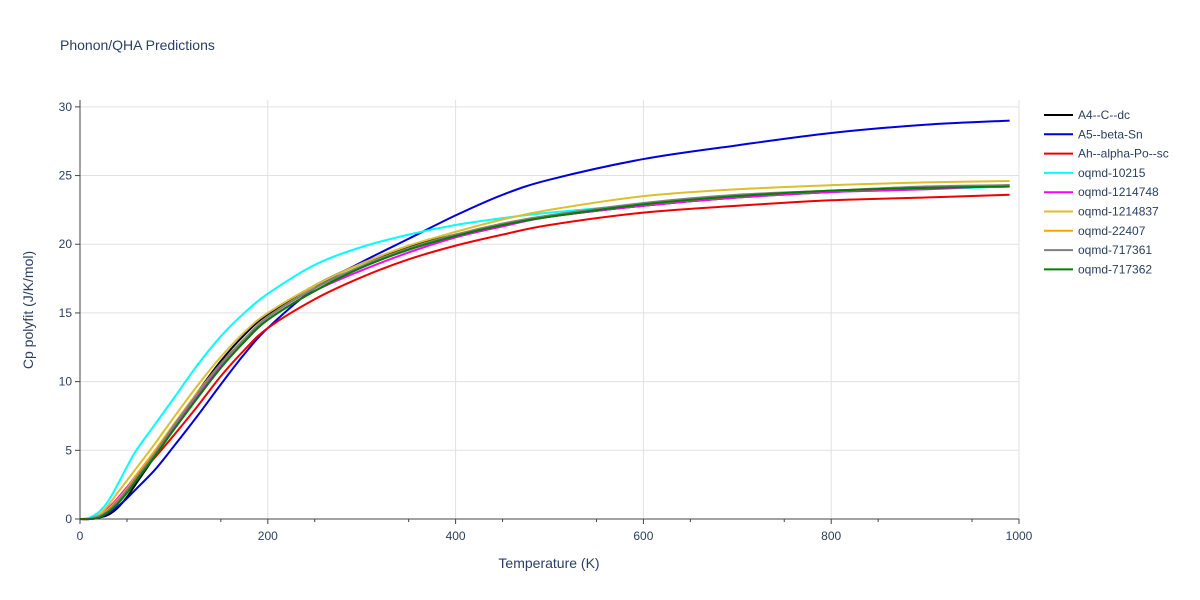  What do you see at coordinates (66, 107) in the screenshot?
I see `y-tick-label: 30` at bounding box center [66, 107].